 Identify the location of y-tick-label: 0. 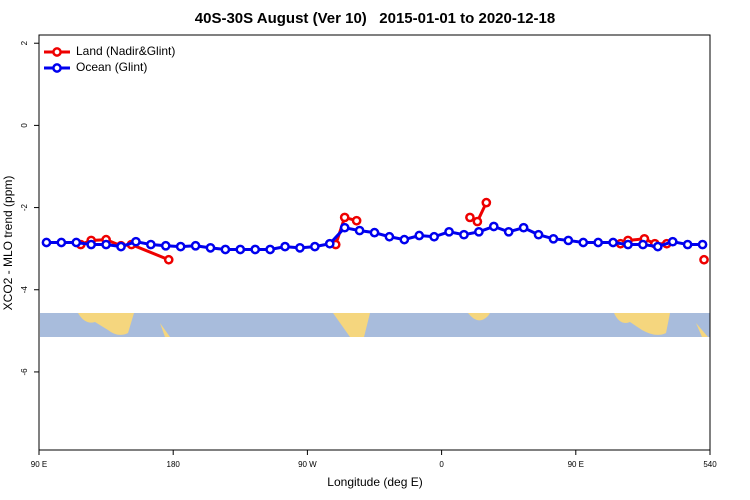
(24, 125).